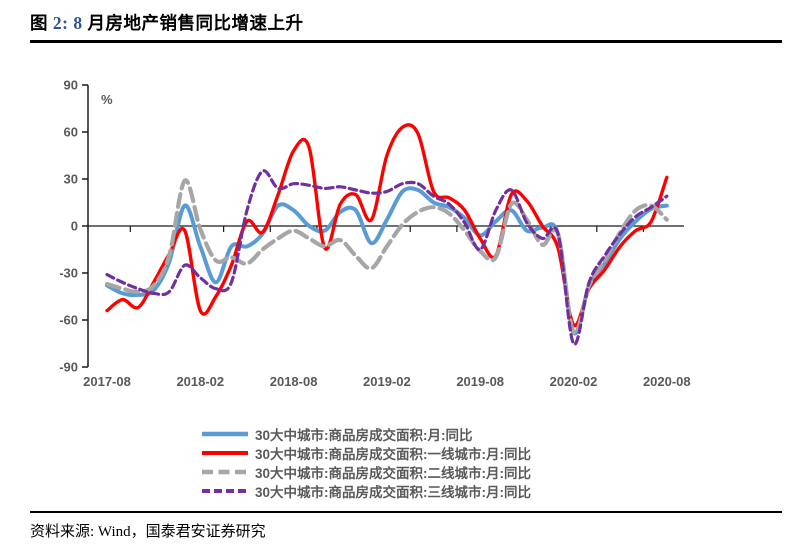 The image size is (812, 556). I want to click on title-divider-rule, so click(406, 41).